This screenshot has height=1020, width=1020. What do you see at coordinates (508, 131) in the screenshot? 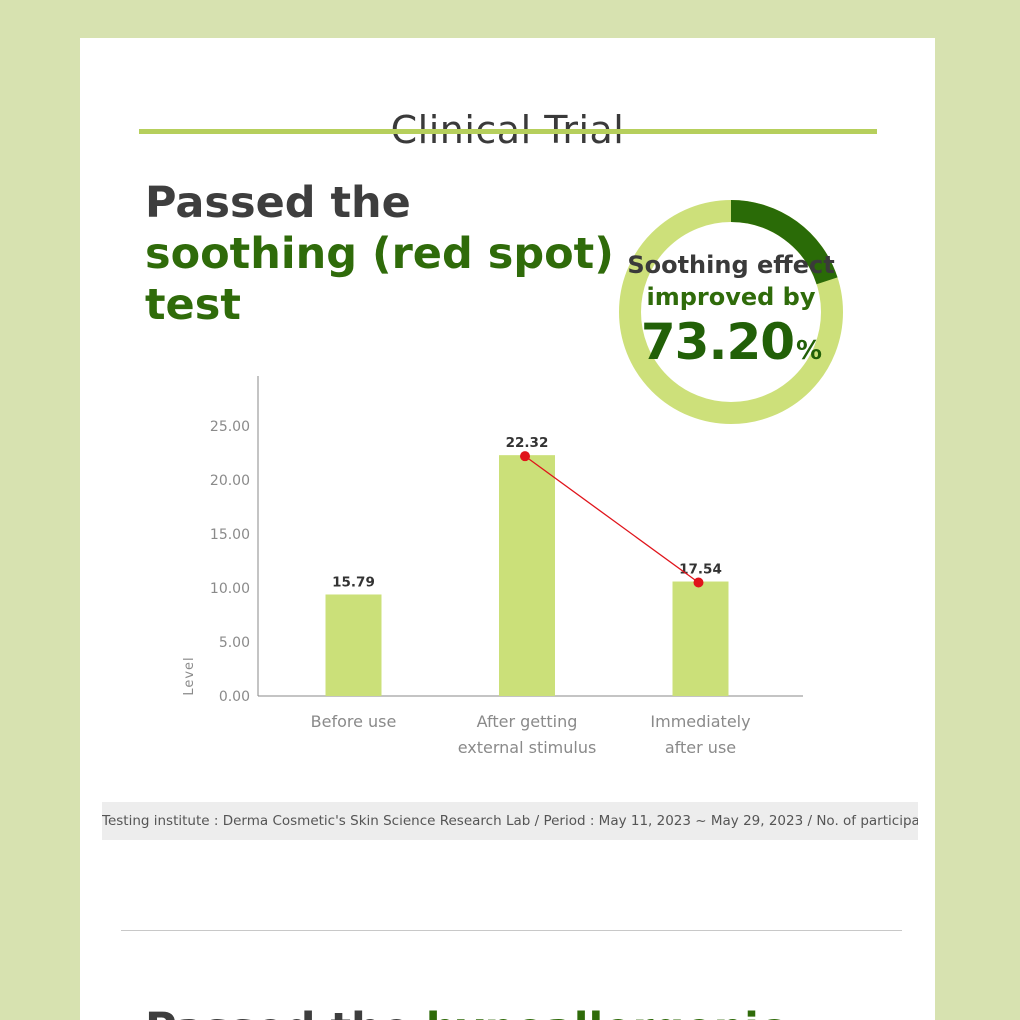
I see `title-underline` at bounding box center [508, 131].